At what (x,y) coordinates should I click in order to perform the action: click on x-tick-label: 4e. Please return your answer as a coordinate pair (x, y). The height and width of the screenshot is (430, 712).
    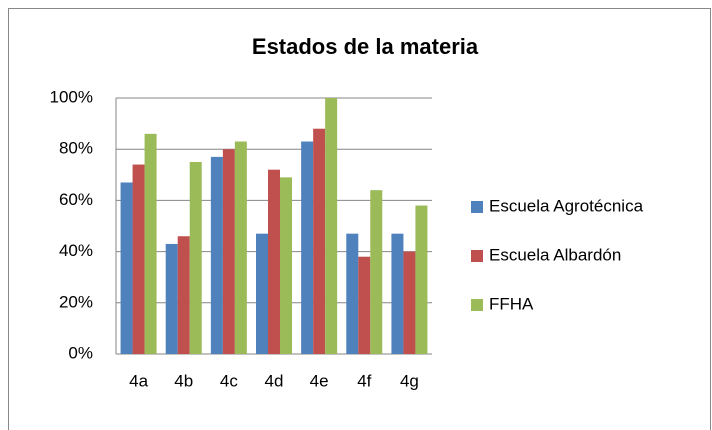
    Looking at the image, I should click on (319, 380).